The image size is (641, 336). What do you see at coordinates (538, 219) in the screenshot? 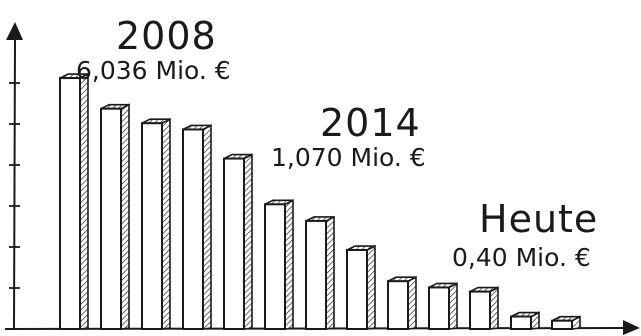
I see `annotation-year-heute: Heute` at bounding box center [538, 219].